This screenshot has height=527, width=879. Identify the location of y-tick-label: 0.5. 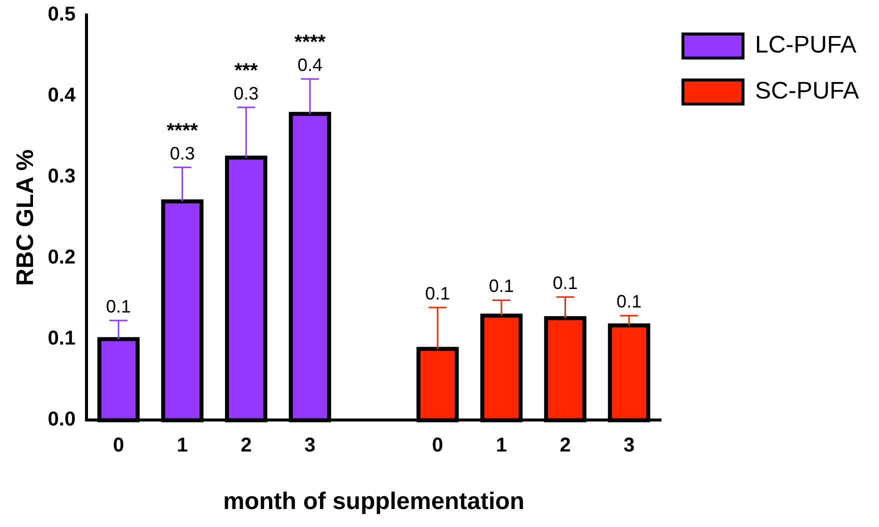
(62, 15).